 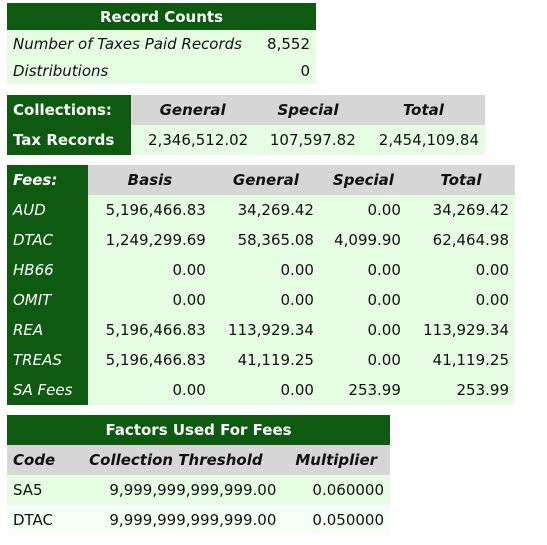 What do you see at coordinates (275, 210) in the screenshot?
I see `fee-general: 34,269.42` at bounding box center [275, 210].